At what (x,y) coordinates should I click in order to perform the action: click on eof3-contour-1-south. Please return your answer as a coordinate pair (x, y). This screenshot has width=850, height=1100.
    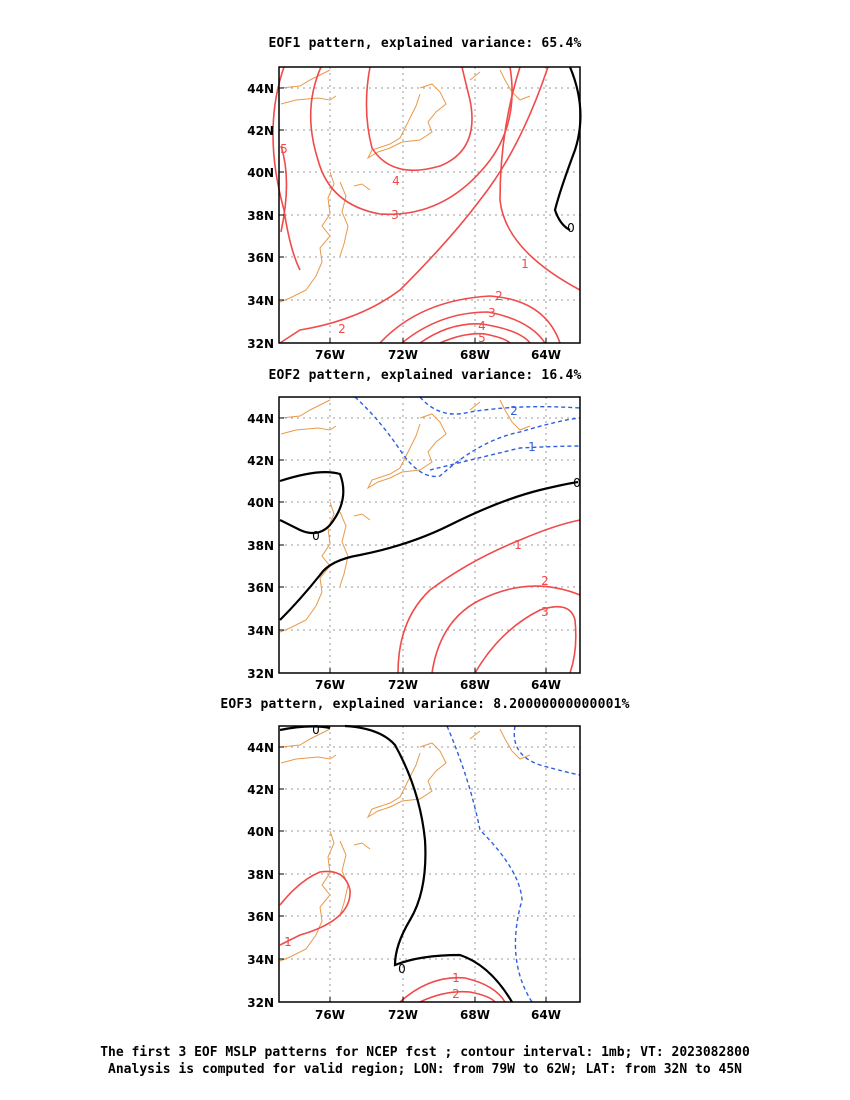
    Looking at the image, I should click on (452, 989).